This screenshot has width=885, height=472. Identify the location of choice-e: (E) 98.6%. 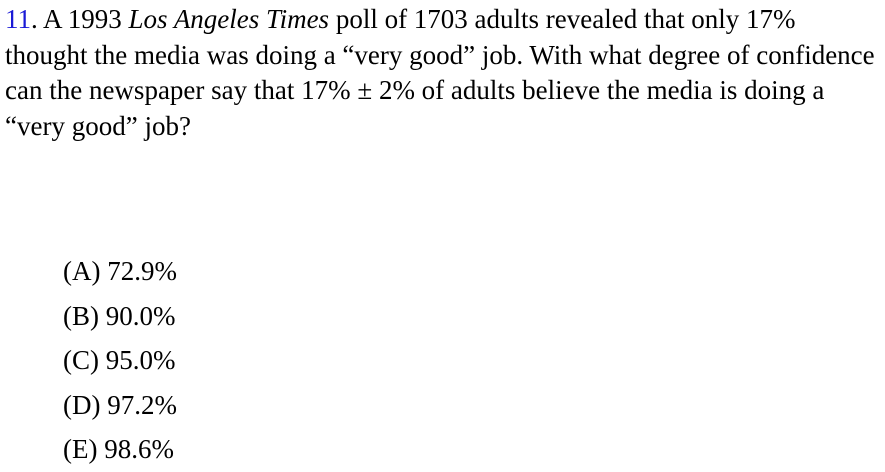
(120, 449).